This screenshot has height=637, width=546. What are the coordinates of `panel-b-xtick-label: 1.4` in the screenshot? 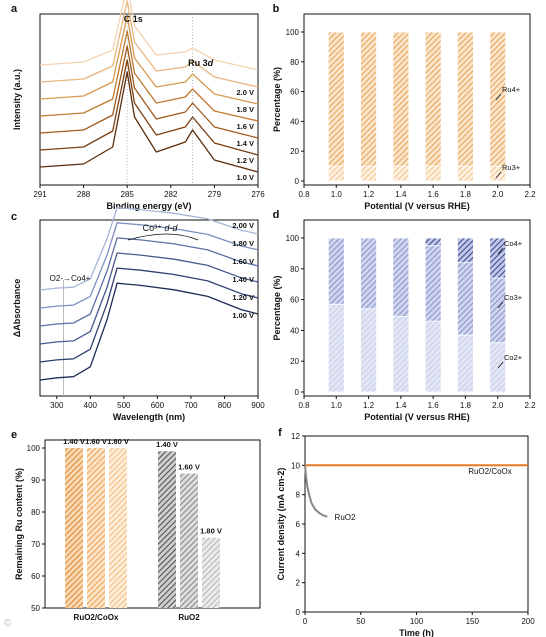 It's located at (401, 194).